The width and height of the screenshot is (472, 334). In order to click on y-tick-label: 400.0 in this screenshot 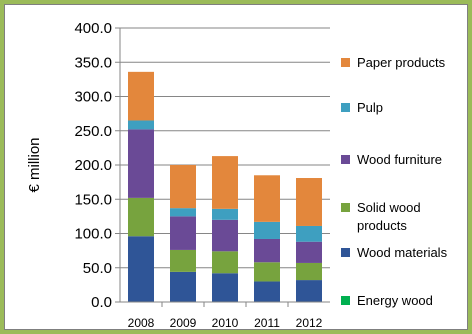, I will do `click(93, 28)`.